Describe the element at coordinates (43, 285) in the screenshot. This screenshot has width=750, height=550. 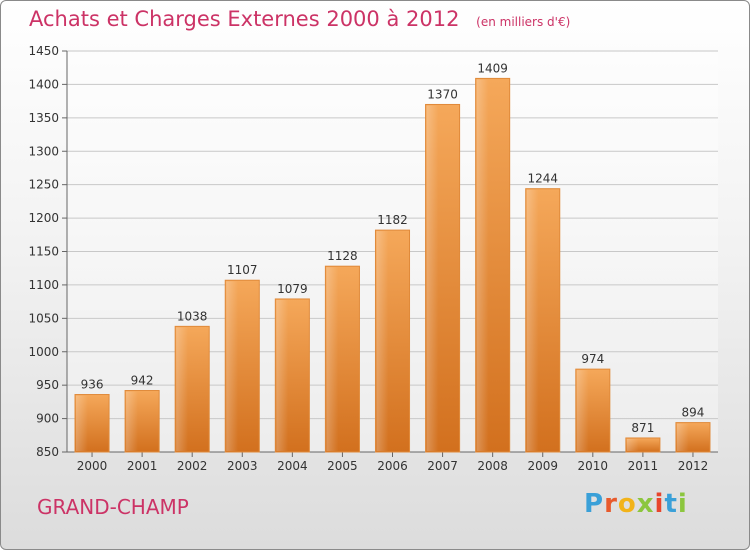
I see `y-tick-label: 1100` at that location.